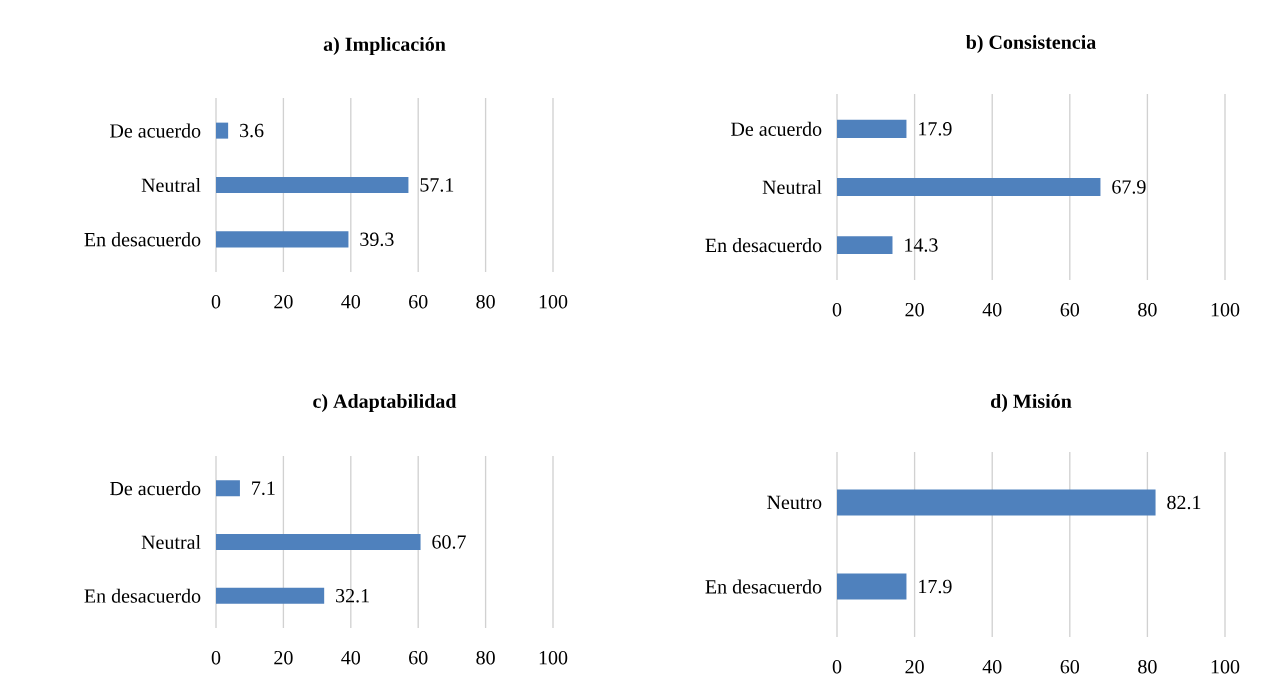 This screenshot has height=683, width=1264. I want to click on chart-title: a) Implicación, so click(384, 46).